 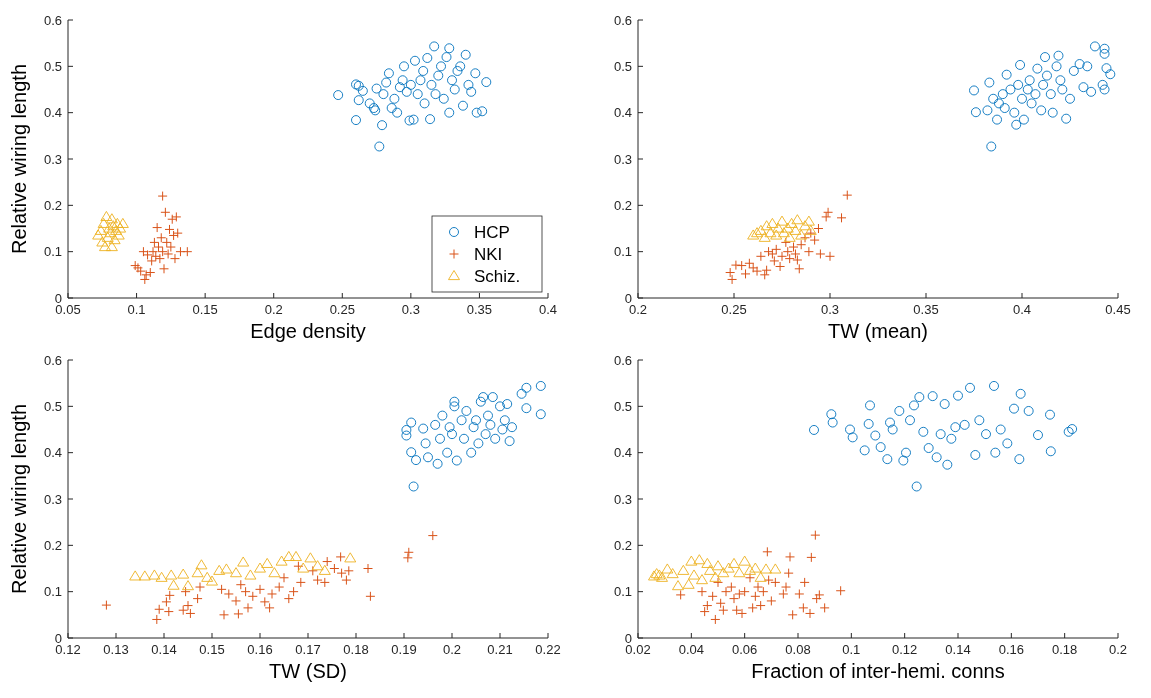 What do you see at coordinates (1022, 309) in the screenshot?
I see `x-tick-label: 0.4` at bounding box center [1022, 309].